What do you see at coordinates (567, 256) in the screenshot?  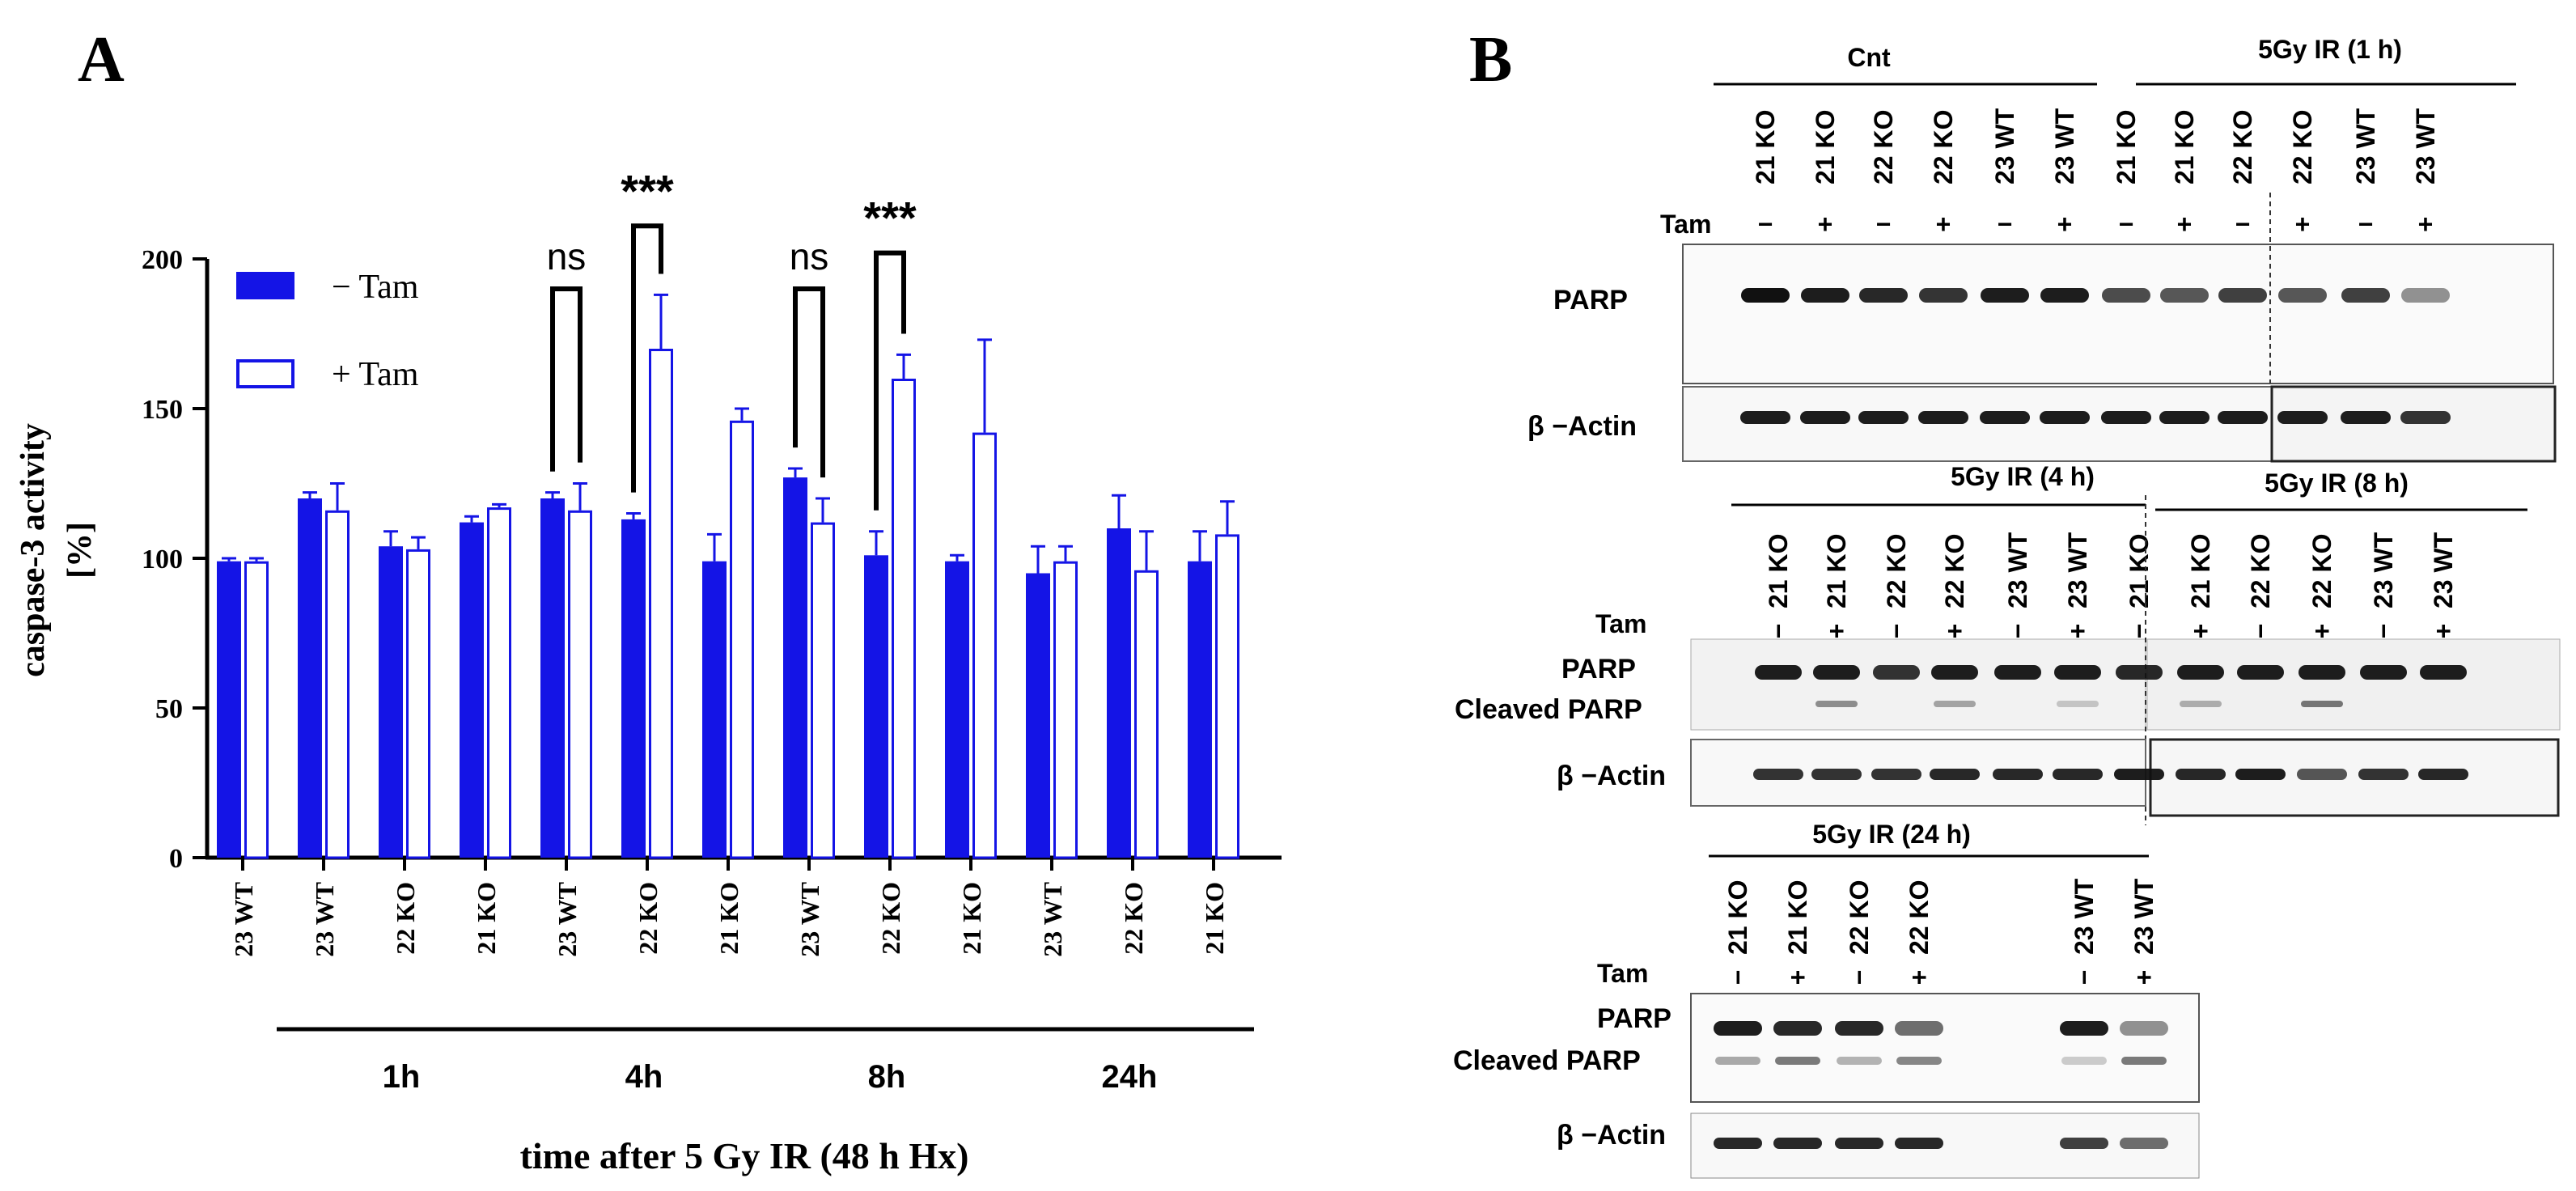 I see `significance-label-0: ns` at bounding box center [567, 256].